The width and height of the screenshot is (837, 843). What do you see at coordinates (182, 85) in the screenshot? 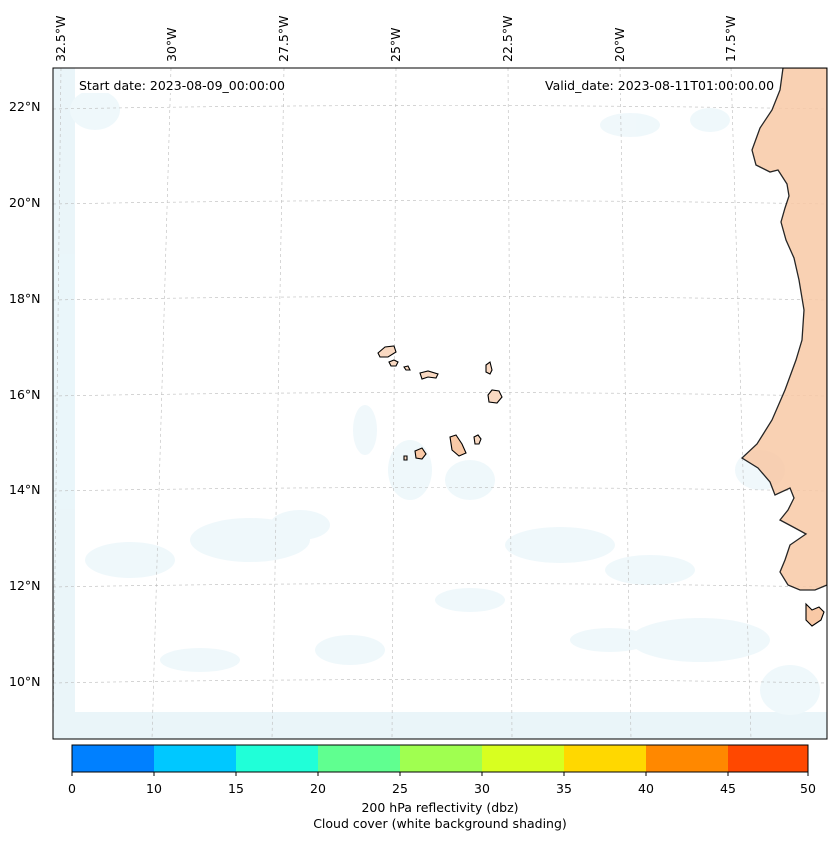
I see `start-date-label: Start date: 2023-08-09_00:00:00` at bounding box center [182, 85].